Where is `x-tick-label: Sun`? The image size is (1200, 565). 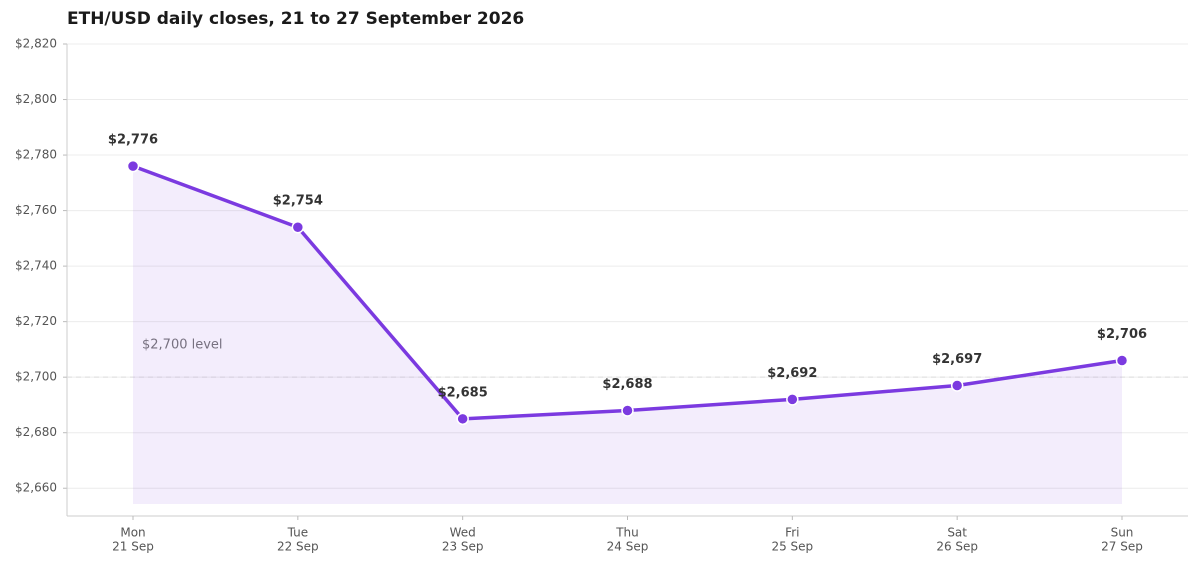
x-tick-label: Sun is located at coordinates (1122, 533).